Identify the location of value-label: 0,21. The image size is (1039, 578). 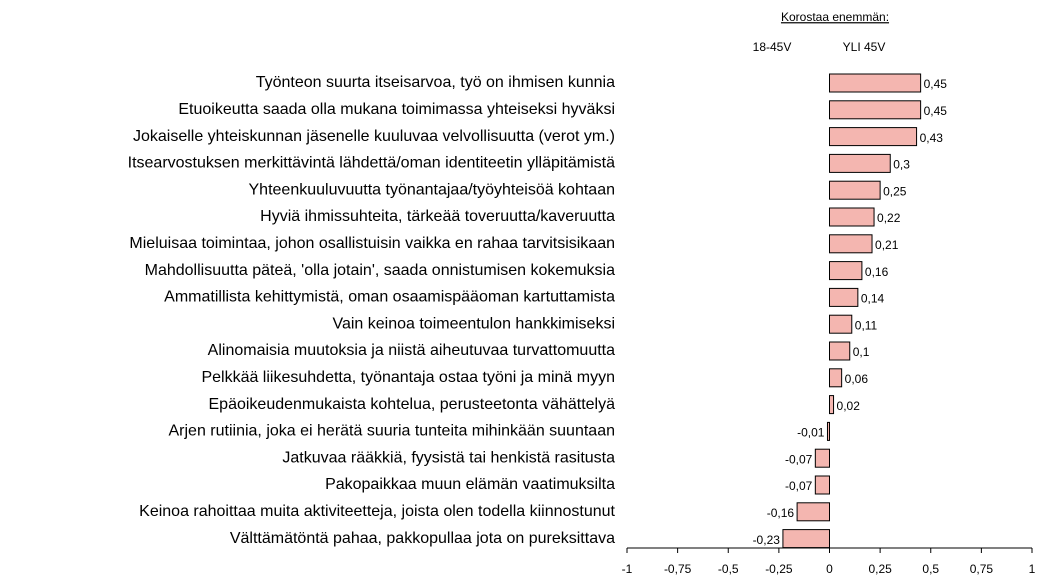
(887, 245).